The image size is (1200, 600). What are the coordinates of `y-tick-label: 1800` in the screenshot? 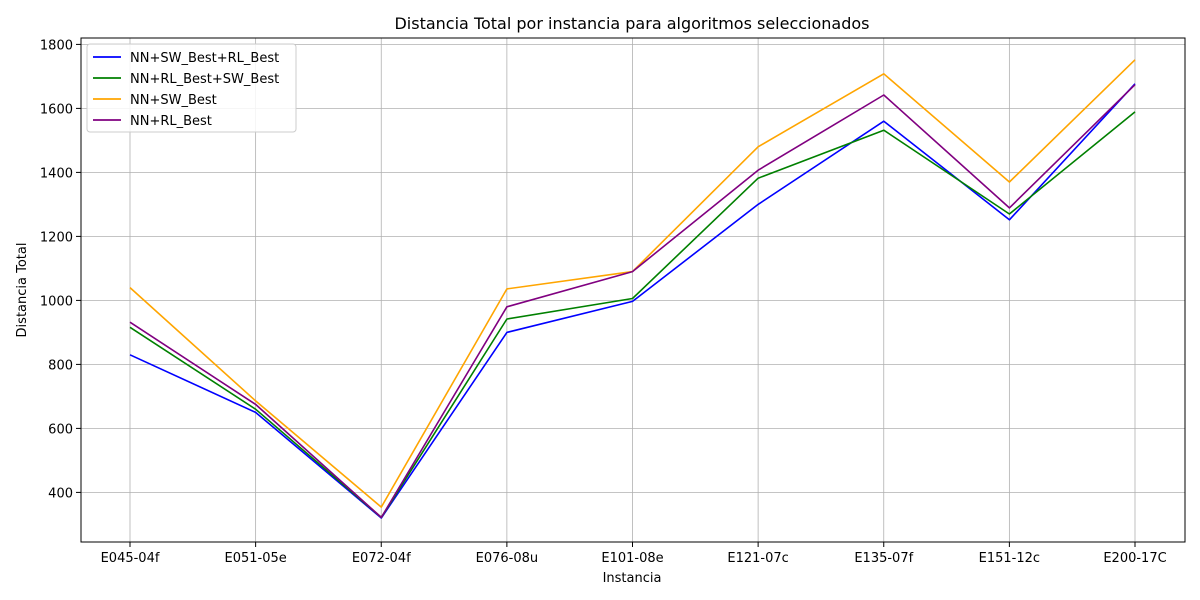 It's located at (56, 45).